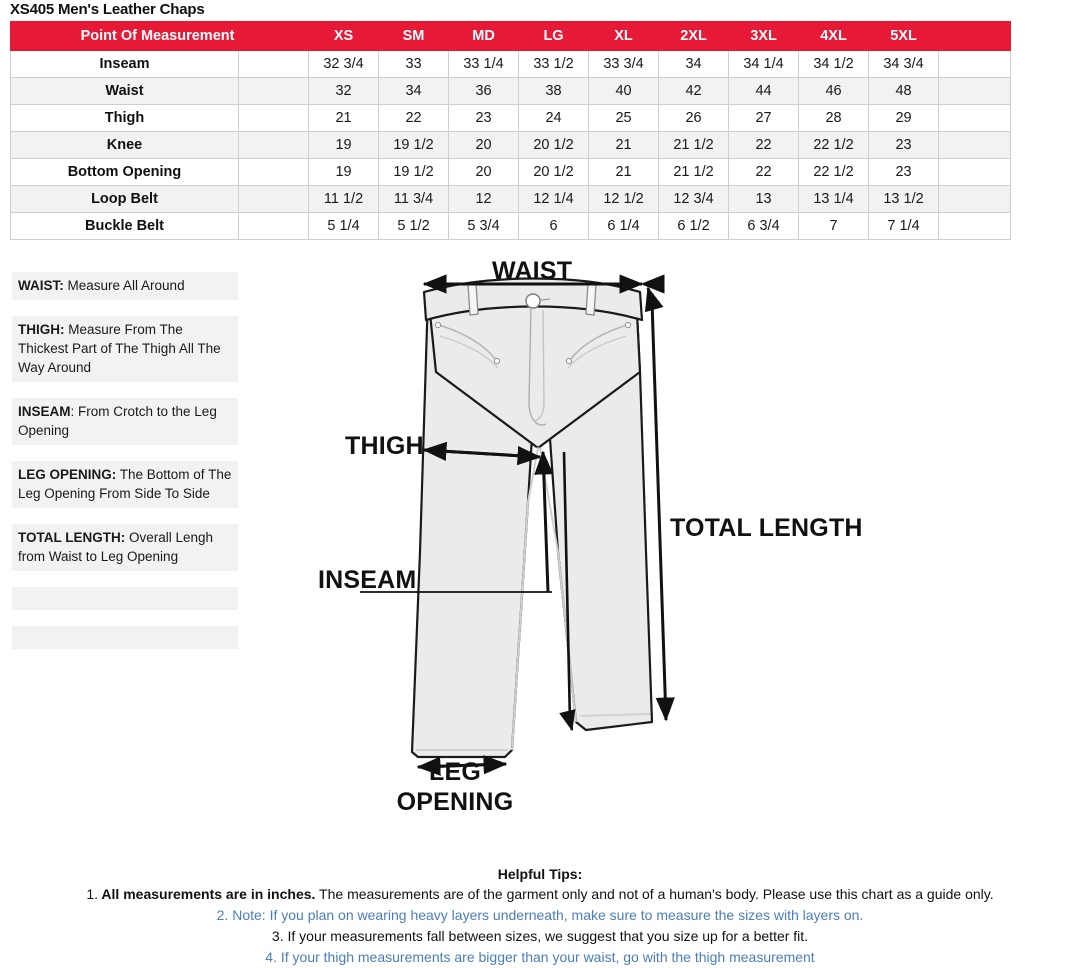  I want to click on column-header-size-sm: SM, so click(414, 36).